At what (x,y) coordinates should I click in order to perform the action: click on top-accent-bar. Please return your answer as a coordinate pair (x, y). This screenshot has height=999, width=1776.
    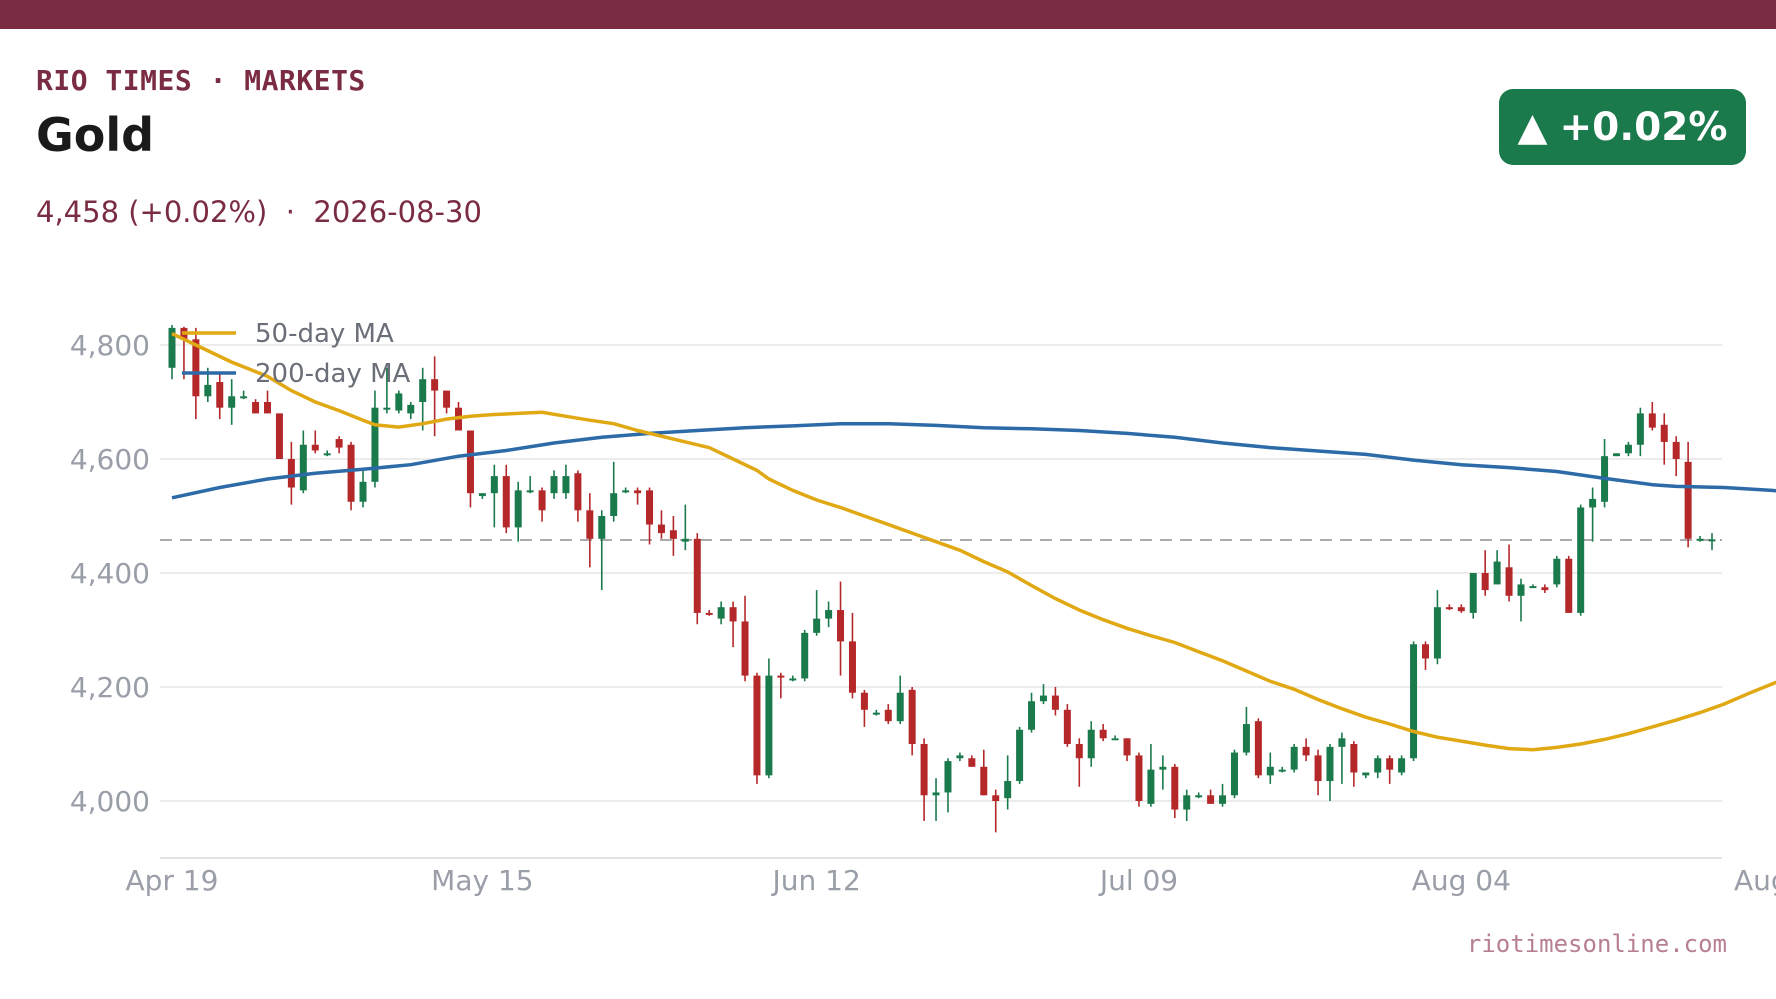
    Looking at the image, I should click on (888, 14).